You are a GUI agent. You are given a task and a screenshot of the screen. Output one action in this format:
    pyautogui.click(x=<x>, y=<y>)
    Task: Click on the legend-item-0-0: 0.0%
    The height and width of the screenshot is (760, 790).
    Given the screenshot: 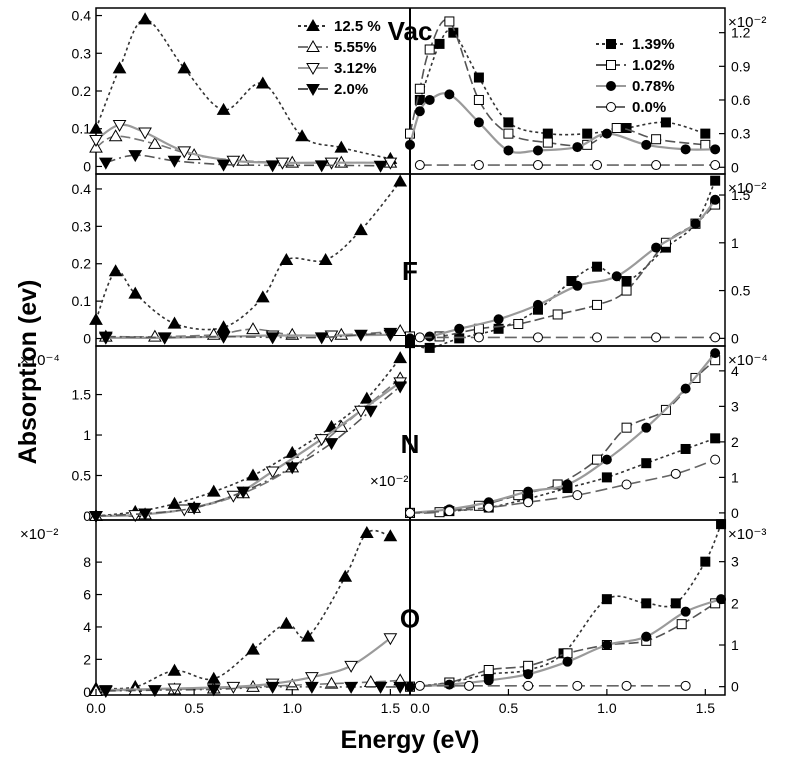 What is the action you would take?
    pyautogui.click(x=631, y=107)
    